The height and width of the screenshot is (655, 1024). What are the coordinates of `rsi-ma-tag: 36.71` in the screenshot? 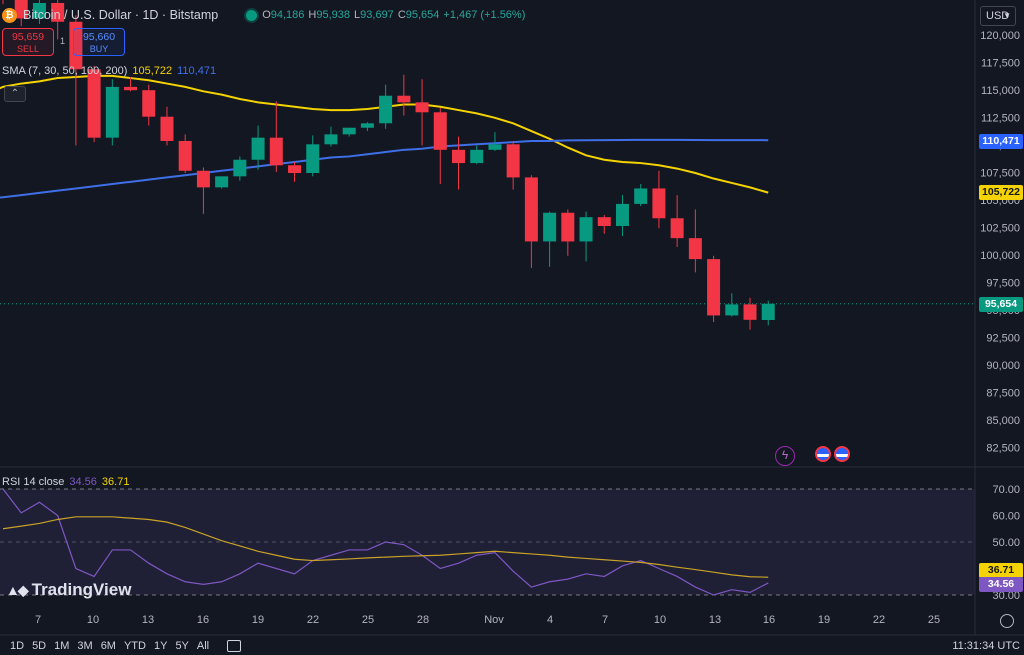 It's located at (1001, 570).